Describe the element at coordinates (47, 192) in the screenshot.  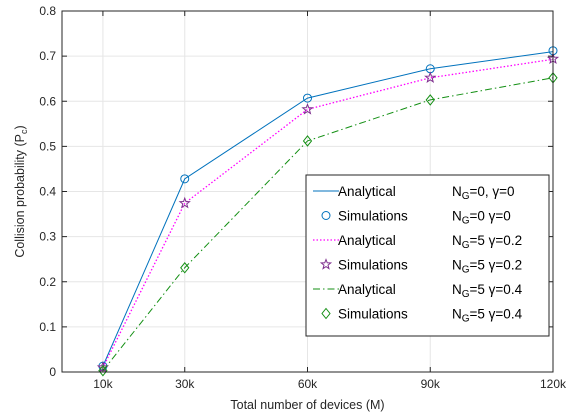
I see `y-tick-label: 0.4` at that location.